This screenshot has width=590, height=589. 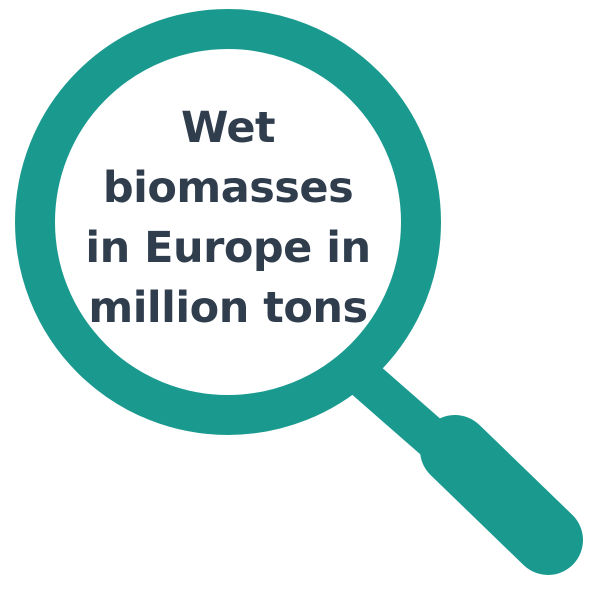 I want to click on title-line-2: biomasses, so click(x=228, y=188).